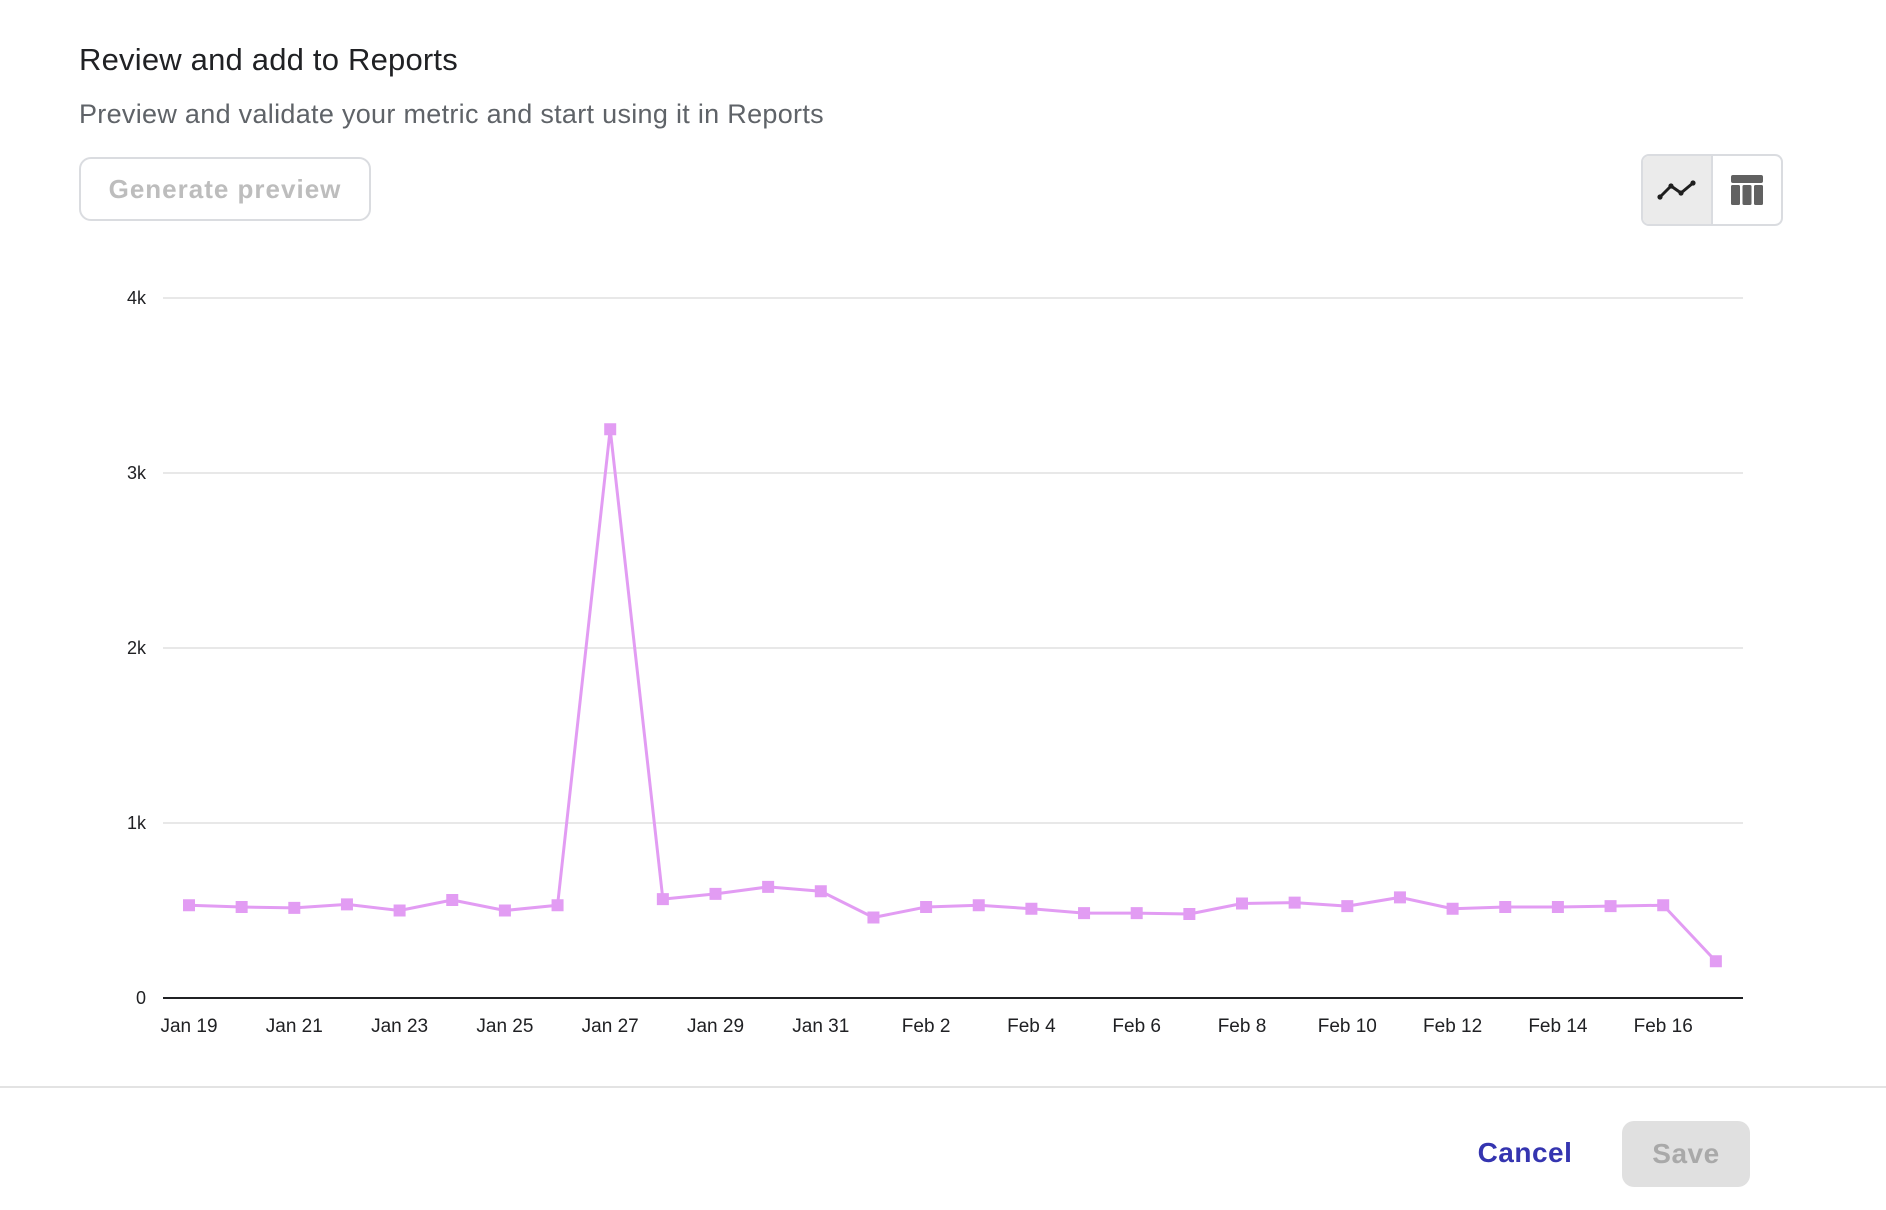 This screenshot has height=1210, width=1886. Describe the element at coordinates (137, 648) in the screenshot. I see `y-tick-label: 2k` at that location.